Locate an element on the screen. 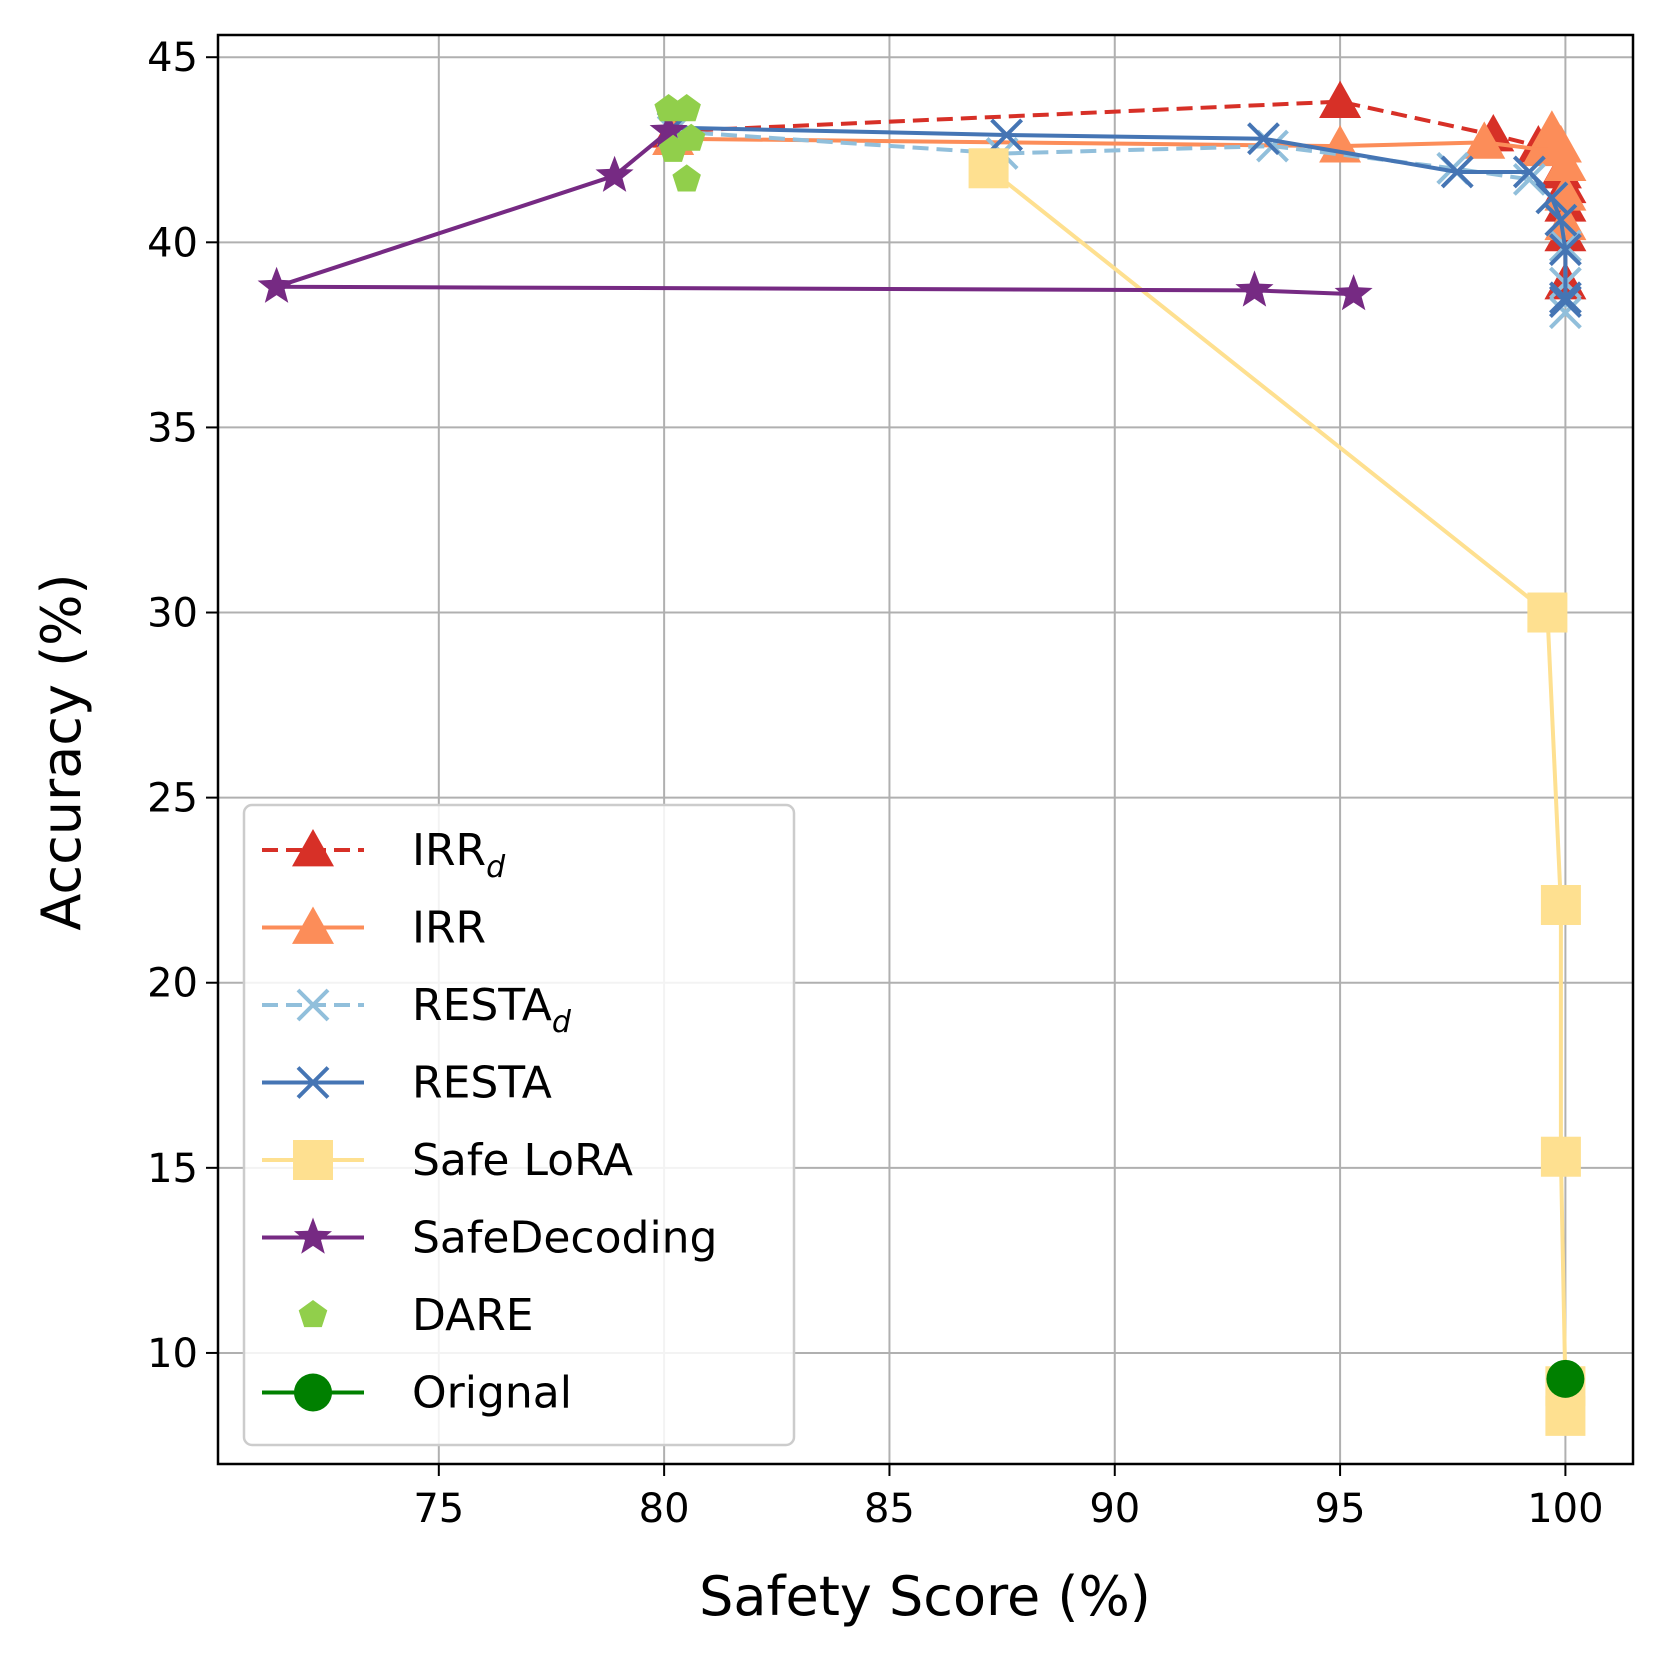 The width and height of the screenshot is (1659, 1657). y-tick-label: 40 is located at coordinates (172, 243).